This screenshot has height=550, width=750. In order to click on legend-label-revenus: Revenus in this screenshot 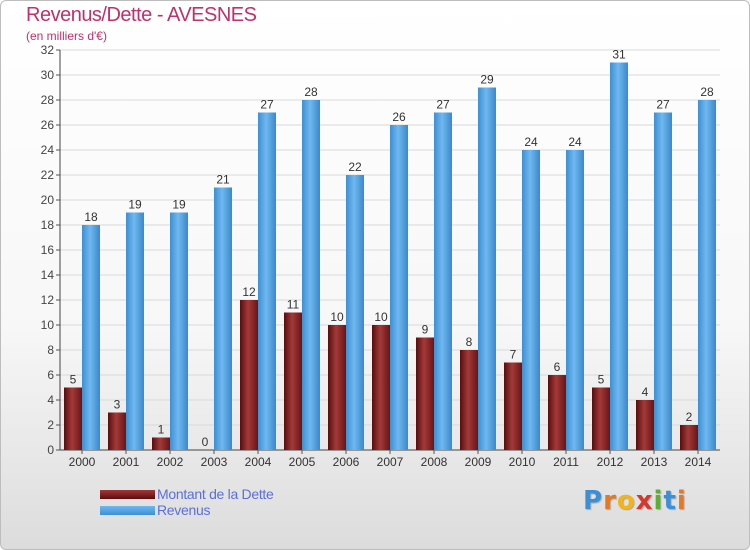, I will do `click(184, 510)`.